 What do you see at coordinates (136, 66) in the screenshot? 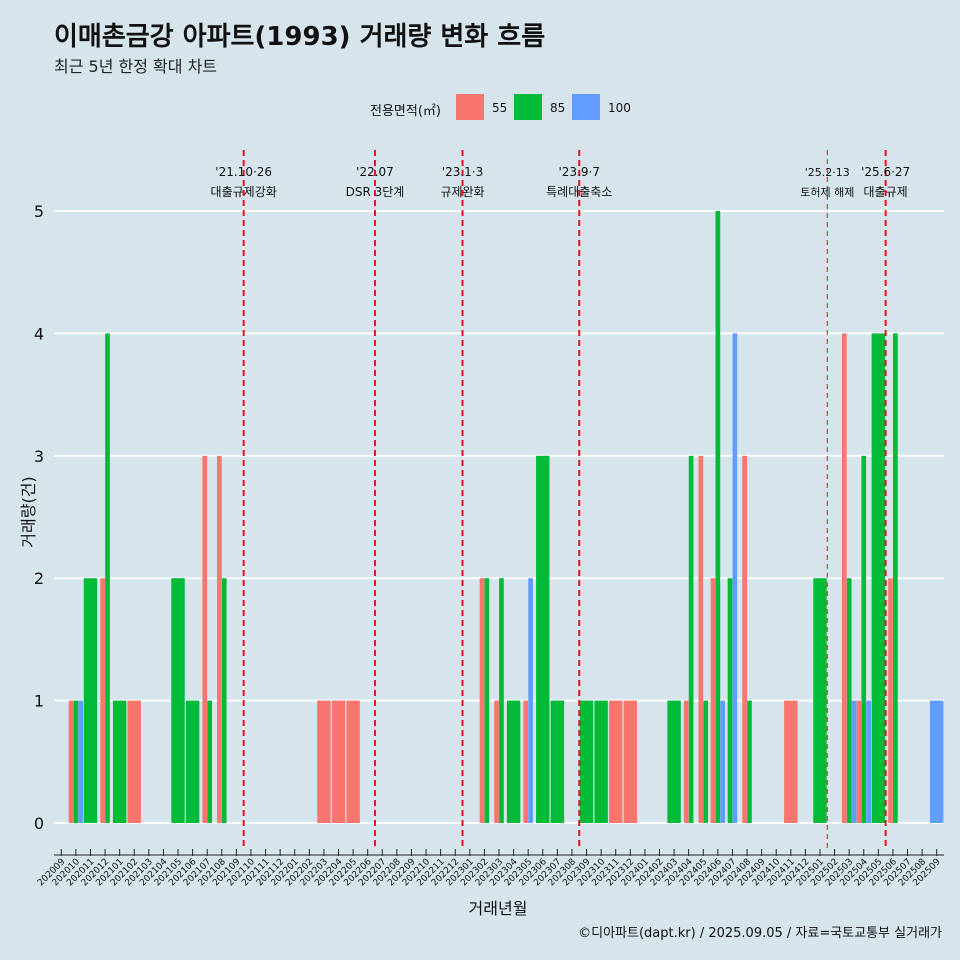
I see `chart-subtitle: 최근 5년 한정 확대 차트` at bounding box center [136, 66].